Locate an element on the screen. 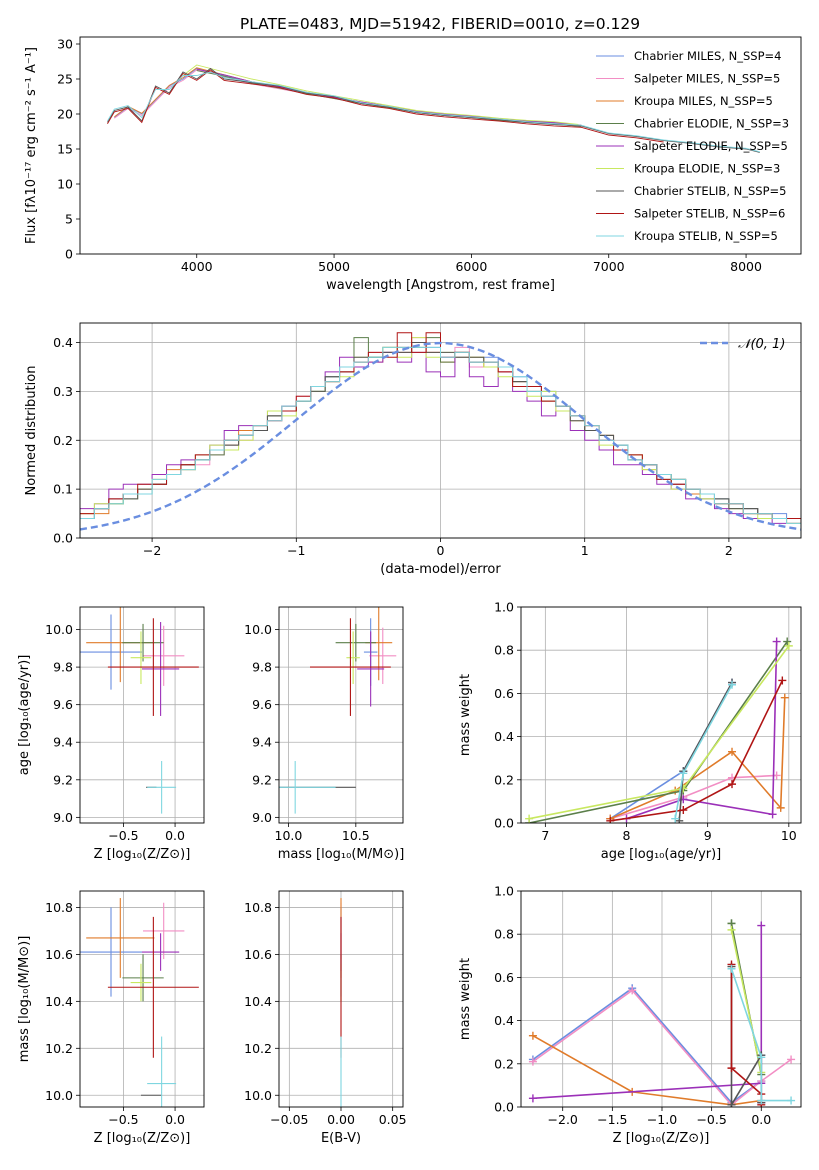 This screenshot has width=819, height=1170. plot-area-mass_weight_vs_age is located at coordinates (659, 730).